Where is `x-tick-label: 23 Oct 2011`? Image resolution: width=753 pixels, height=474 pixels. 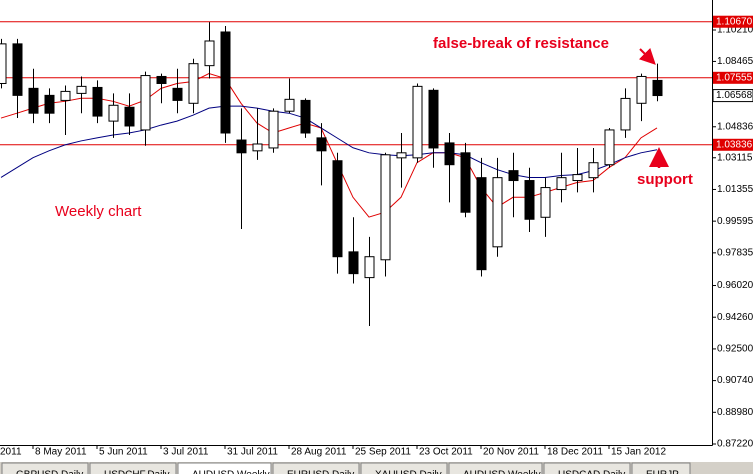 x-tick-label: 23 Oct 2011 is located at coordinates (446, 452).